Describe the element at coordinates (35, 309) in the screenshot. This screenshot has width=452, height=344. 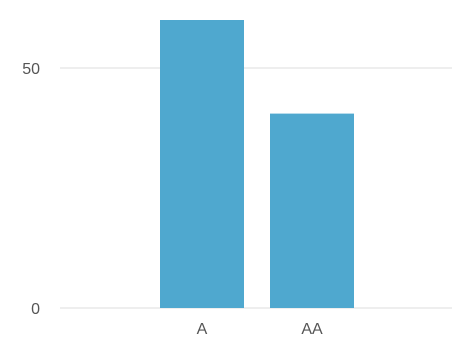
I see `y-tick-label: 0` at that location.